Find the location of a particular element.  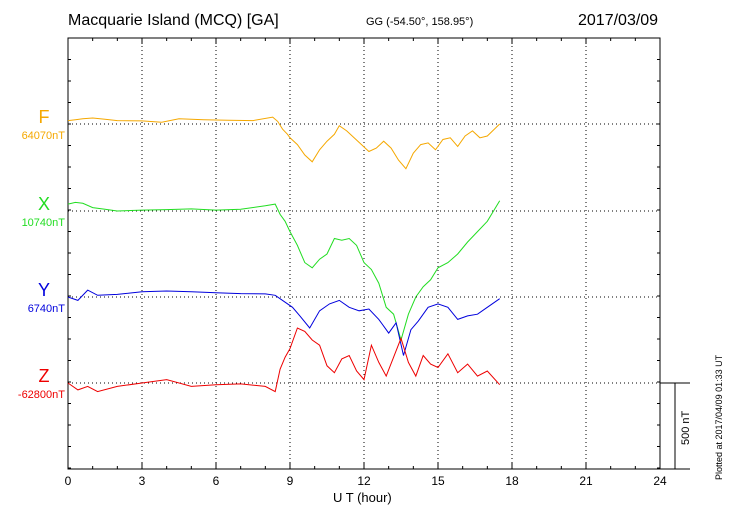

x-tick-label: 18 is located at coordinates (512, 481).